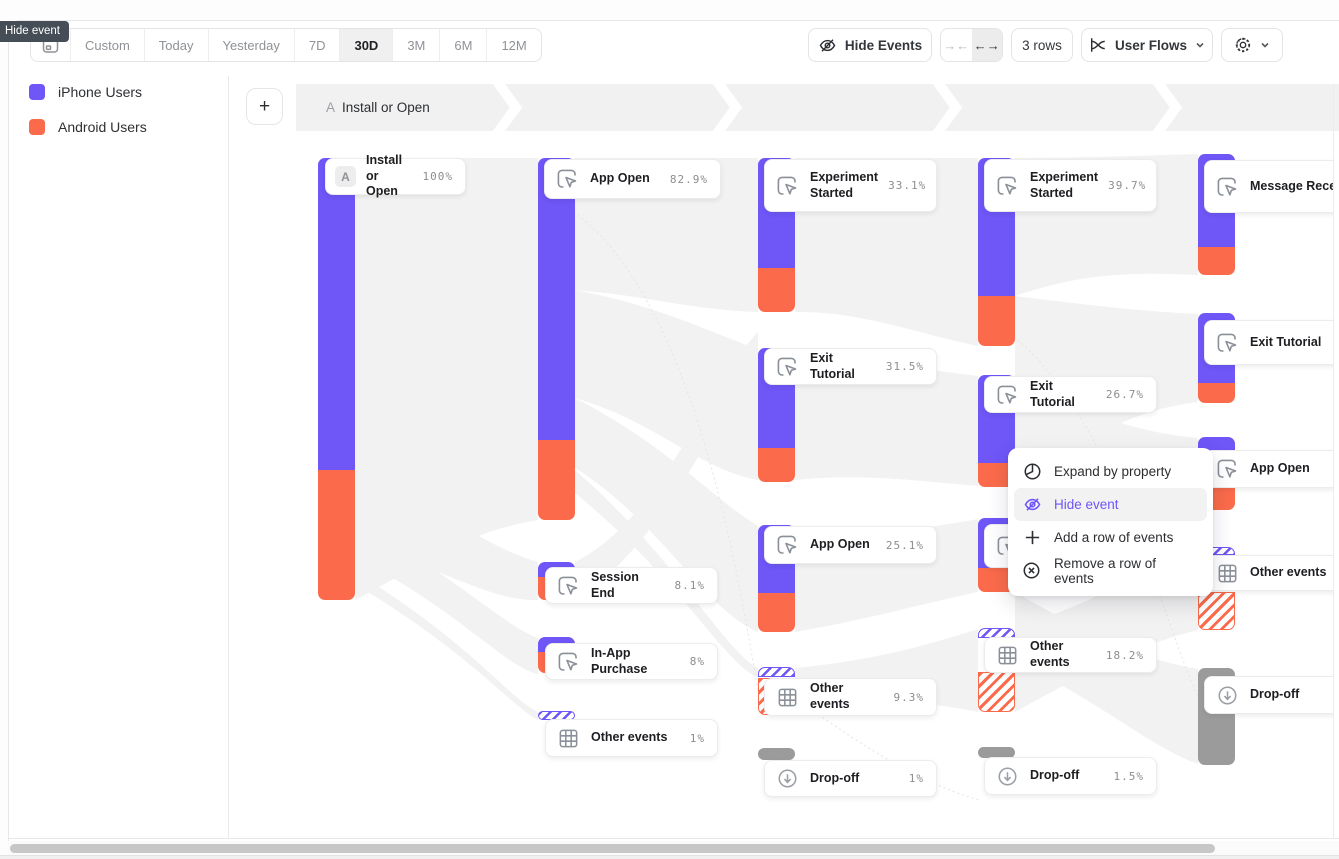 The height and width of the screenshot is (859, 1339). What do you see at coordinates (1243, 45) in the screenshot?
I see `gear-icon` at bounding box center [1243, 45].